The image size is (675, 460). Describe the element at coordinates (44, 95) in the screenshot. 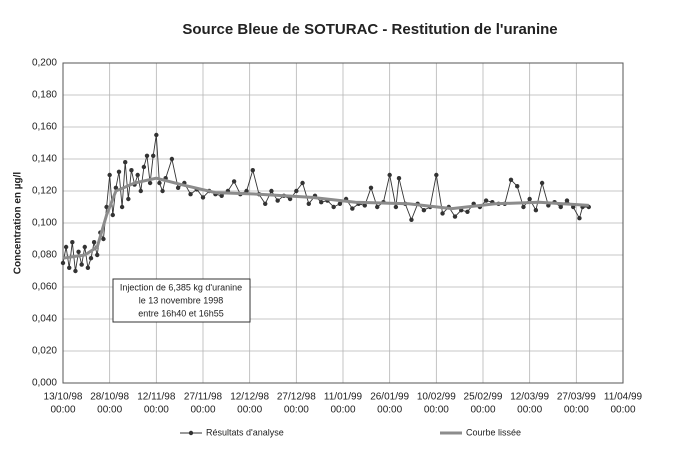

I see `y-tick-label: 0,180` at that location.